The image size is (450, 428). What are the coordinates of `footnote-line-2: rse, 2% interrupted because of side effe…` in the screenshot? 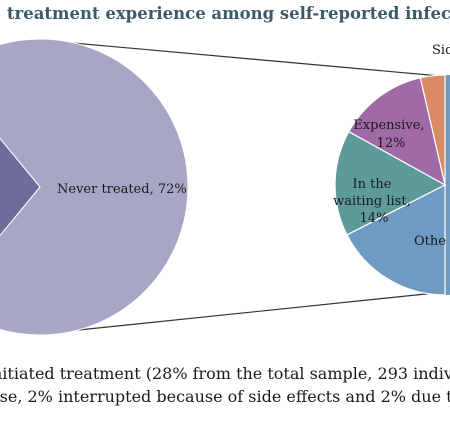 It's located at (225, 396).